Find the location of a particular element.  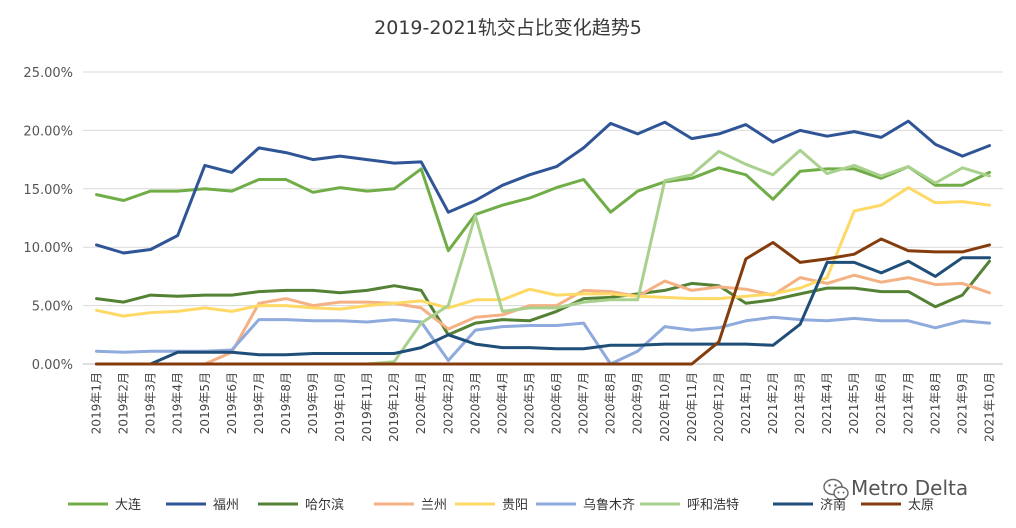

x-tick-label: 2019年10月 is located at coordinates (340, 407).